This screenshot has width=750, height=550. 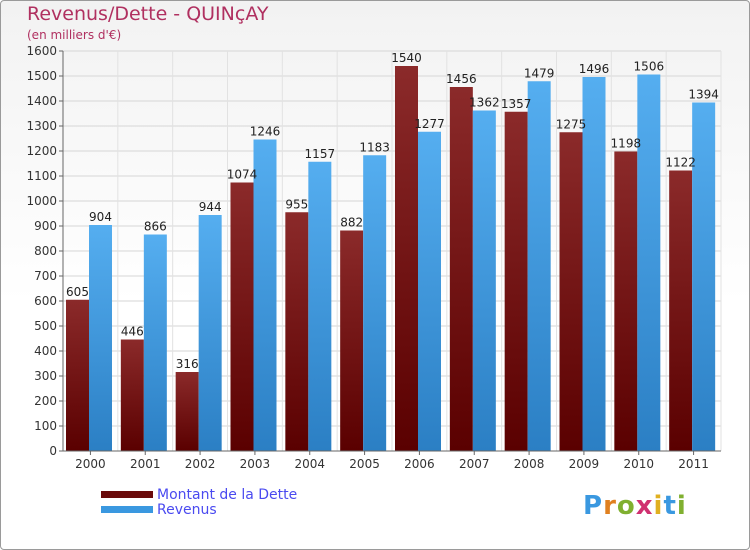 I want to click on legend-label-revenus: Revenus, so click(x=187, y=509).